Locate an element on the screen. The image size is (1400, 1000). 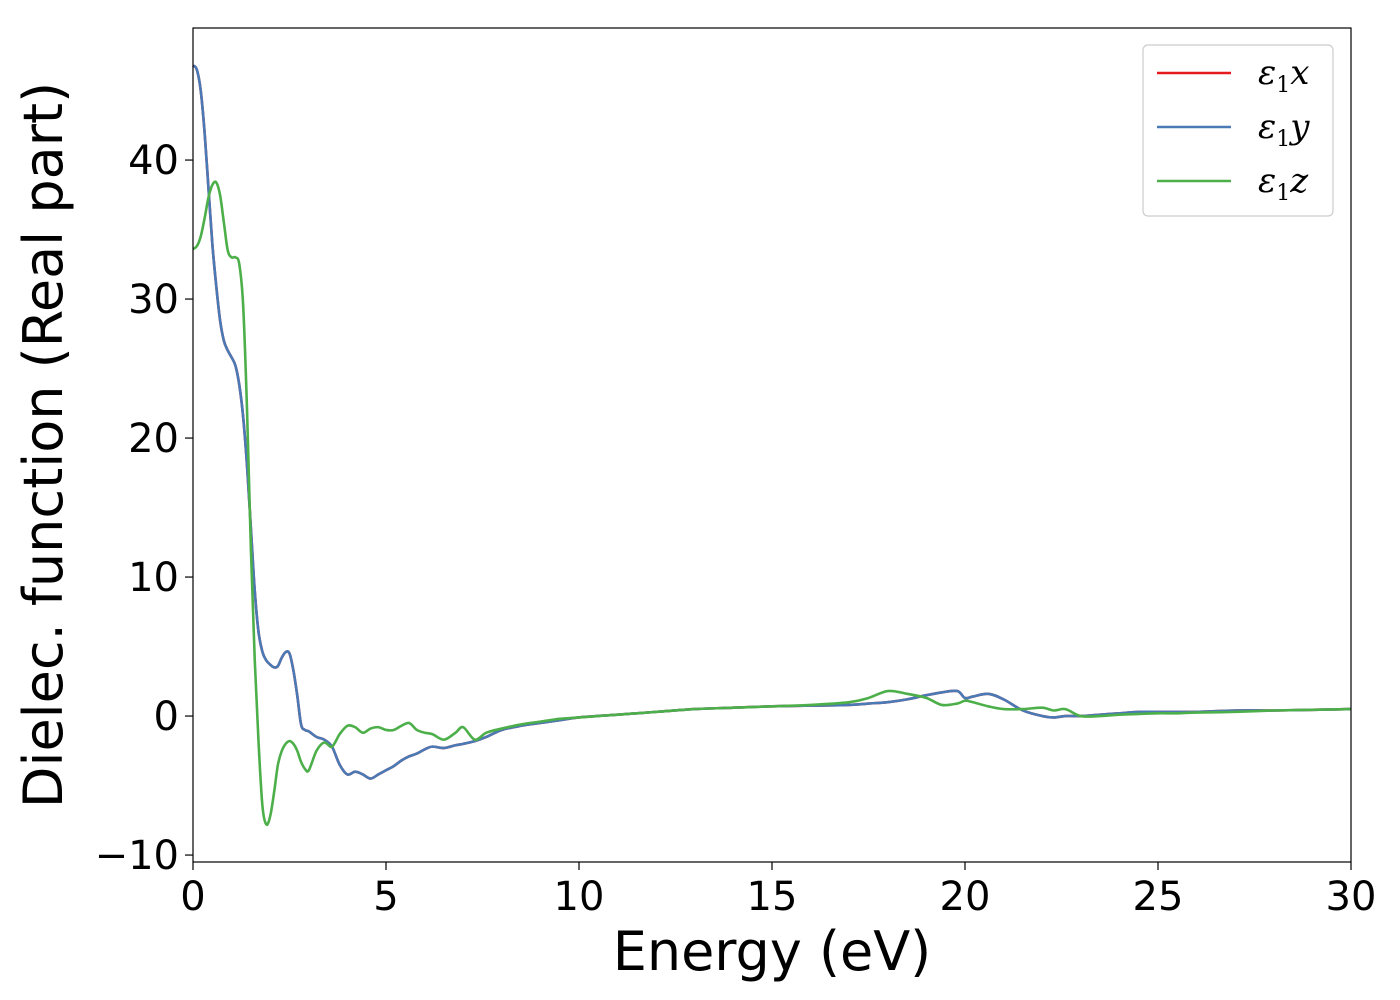
y-tick-label: 10 is located at coordinates (153, 578).